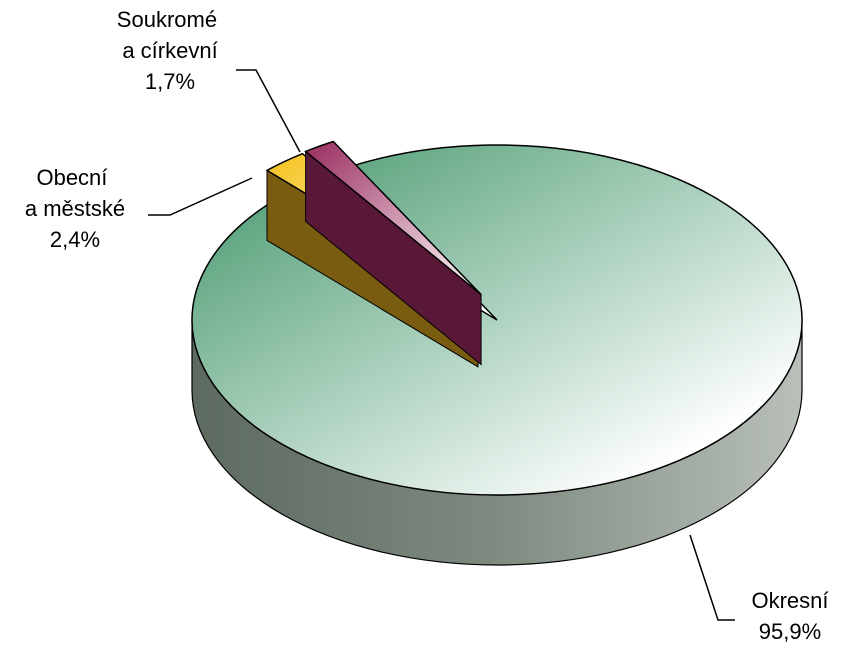 The height and width of the screenshot is (654, 845). What do you see at coordinates (393, 218) in the screenshot?
I see `slice` at bounding box center [393, 218].